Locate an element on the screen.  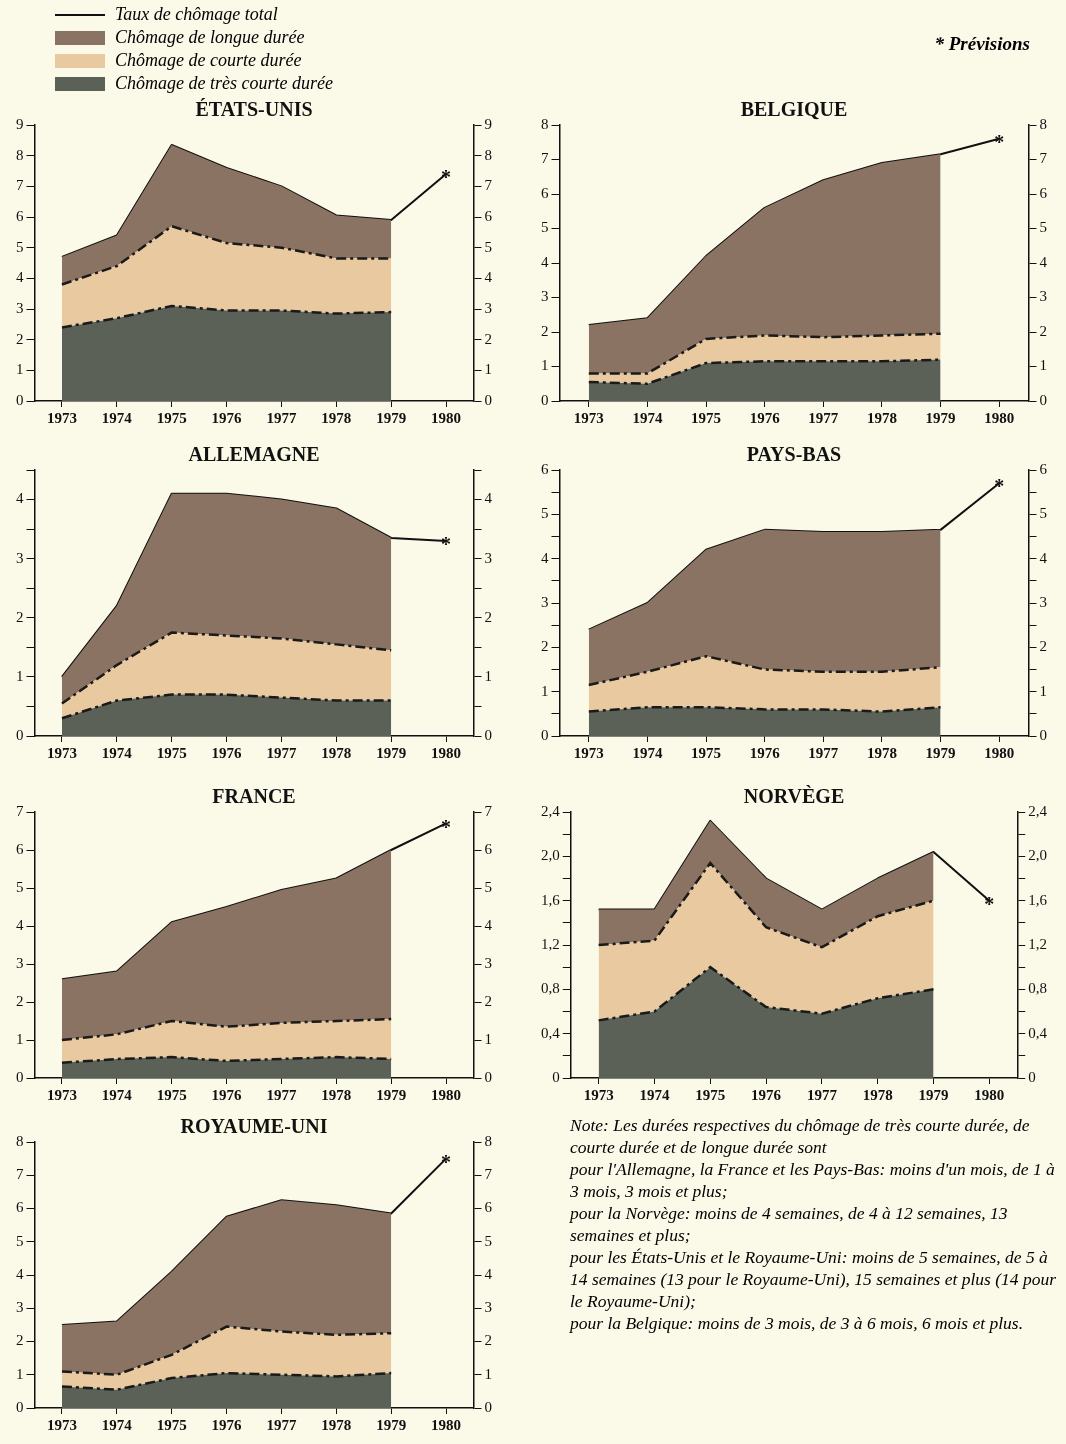
chart-title: BELGIQUE is located at coordinates (794, 109).